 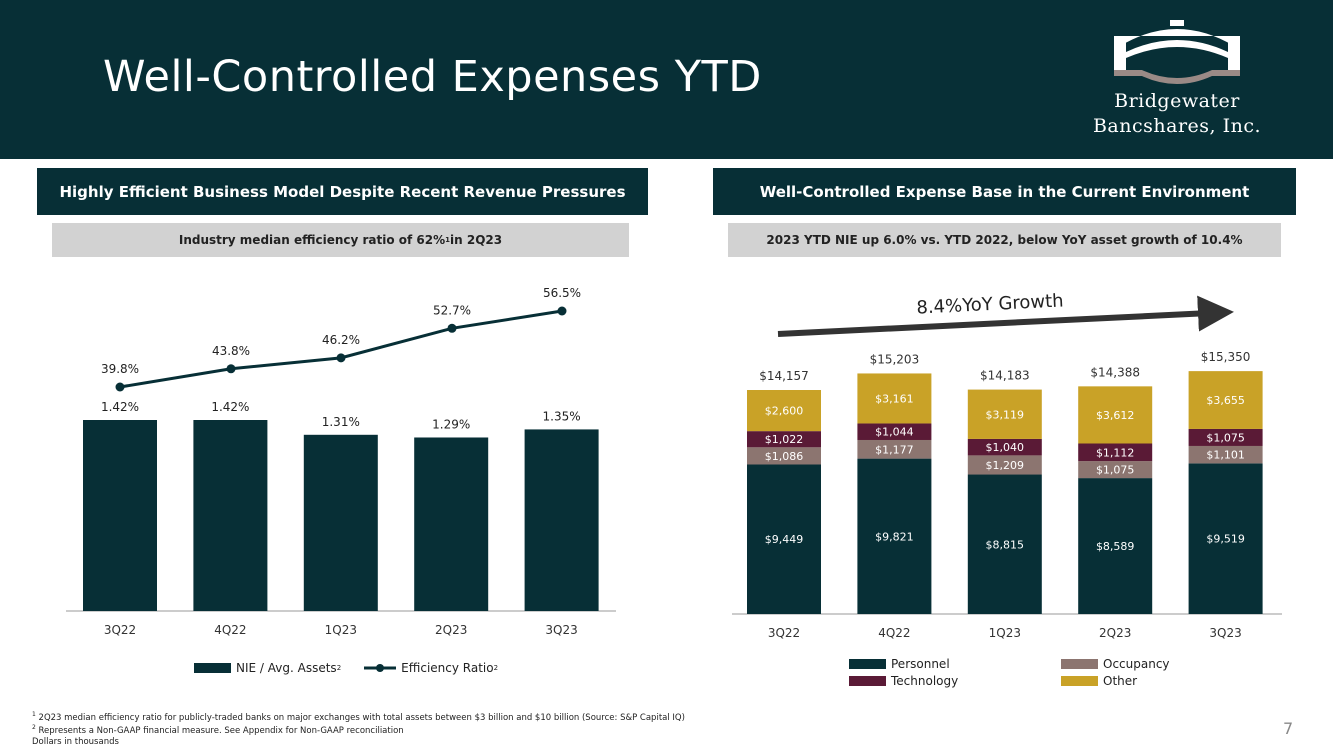 I want to click on legend-bar-label: NIE / Avg. Assets, so click(x=286, y=668).